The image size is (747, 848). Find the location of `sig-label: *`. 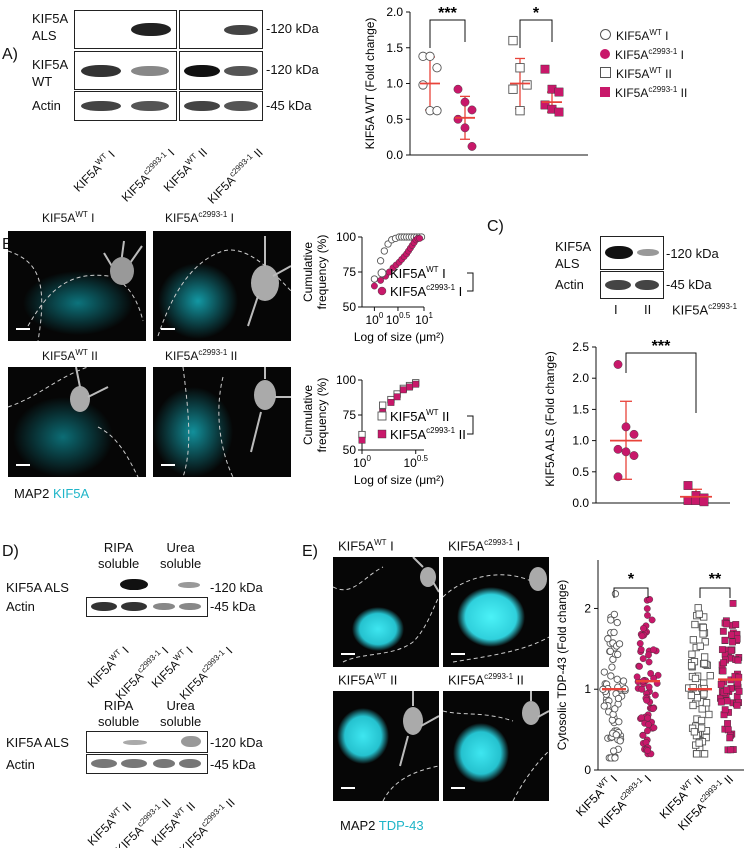

sig-label: * is located at coordinates (536, 13).